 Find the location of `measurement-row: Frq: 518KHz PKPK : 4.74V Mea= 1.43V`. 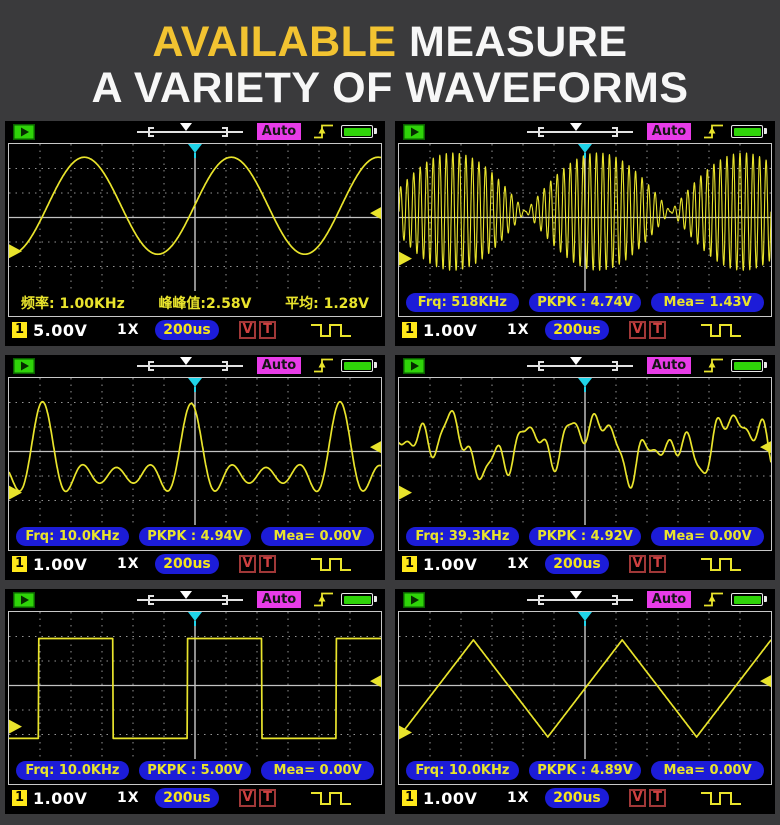

measurement-row: Frq: 518KHz PKPK : 4.74V Mea= 1.43V is located at coordinates (585, 302).